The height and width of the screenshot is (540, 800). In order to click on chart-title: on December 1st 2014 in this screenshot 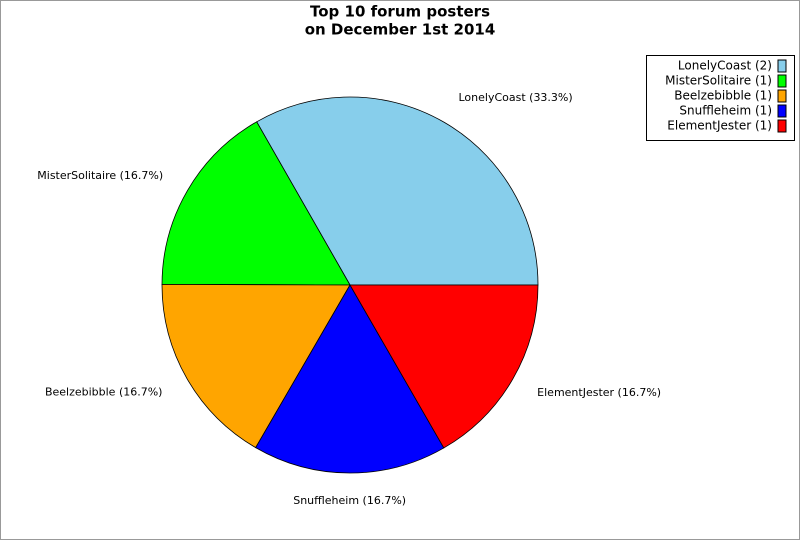, I will do `click(400, 30)`.